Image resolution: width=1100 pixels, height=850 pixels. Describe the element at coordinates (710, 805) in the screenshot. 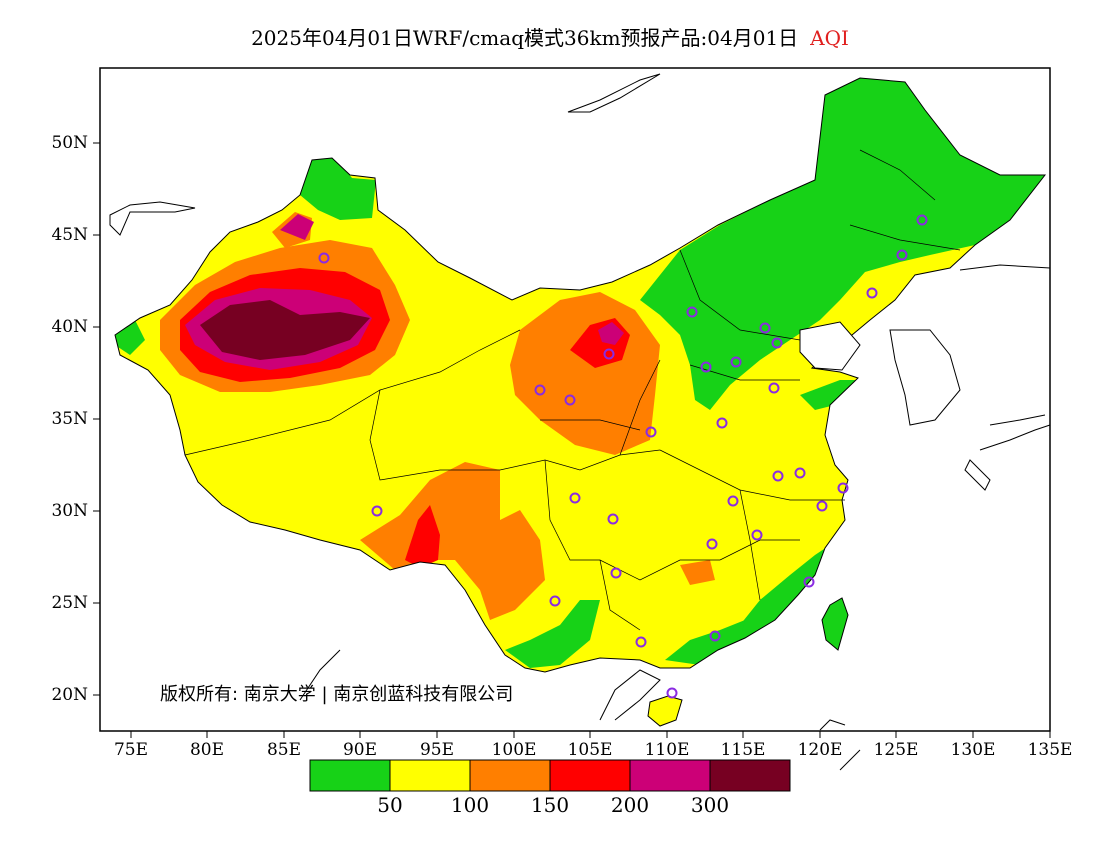

I see `legend-value-300: 300` at that location.